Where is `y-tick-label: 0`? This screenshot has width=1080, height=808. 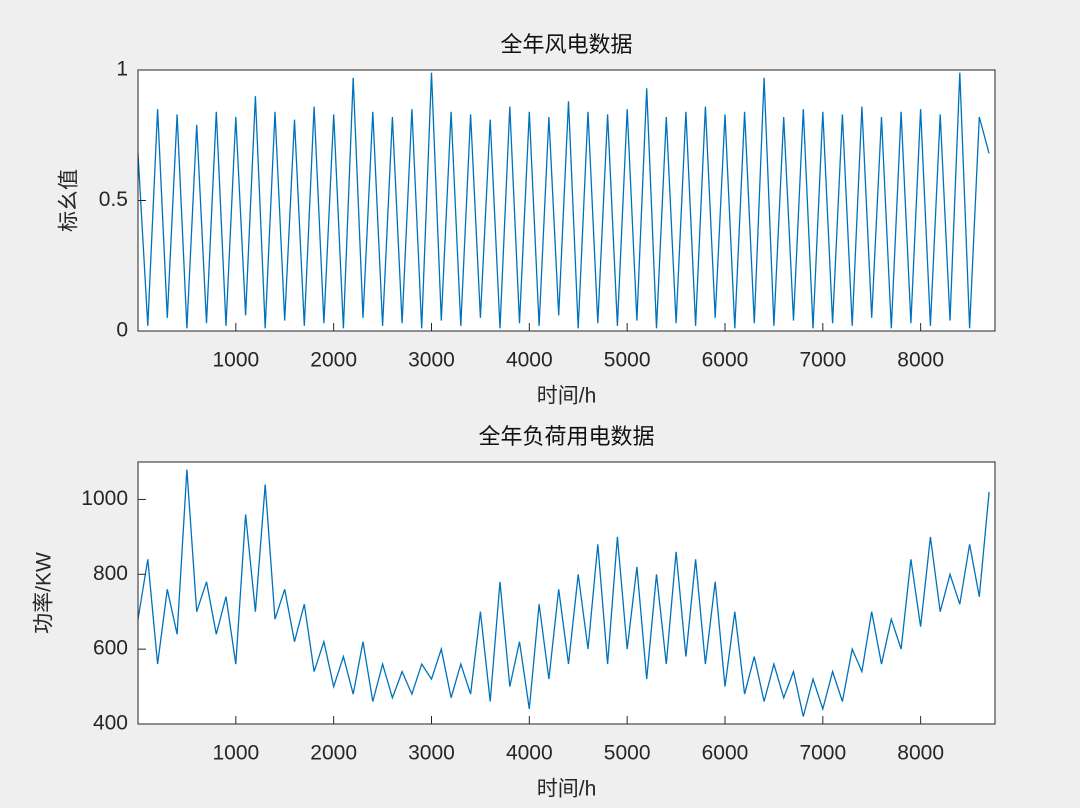 y-tick-label: 0 is located at coordinates (122, 330).